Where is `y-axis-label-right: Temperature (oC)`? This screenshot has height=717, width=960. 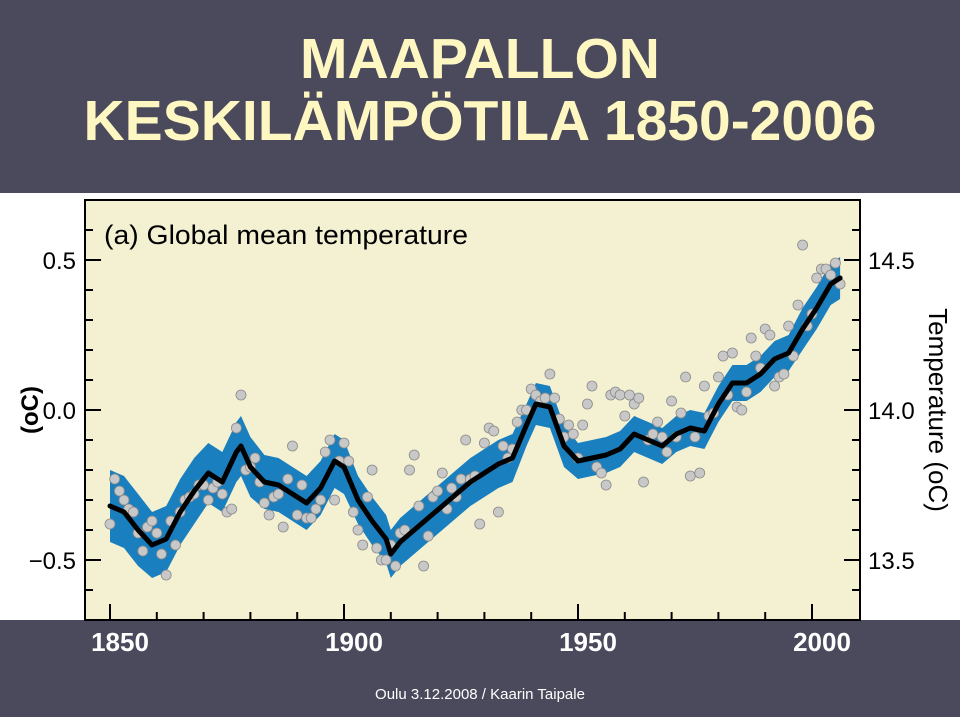
y-axis-label-right: Temperature (oC) is located at coordinates (938, 410).